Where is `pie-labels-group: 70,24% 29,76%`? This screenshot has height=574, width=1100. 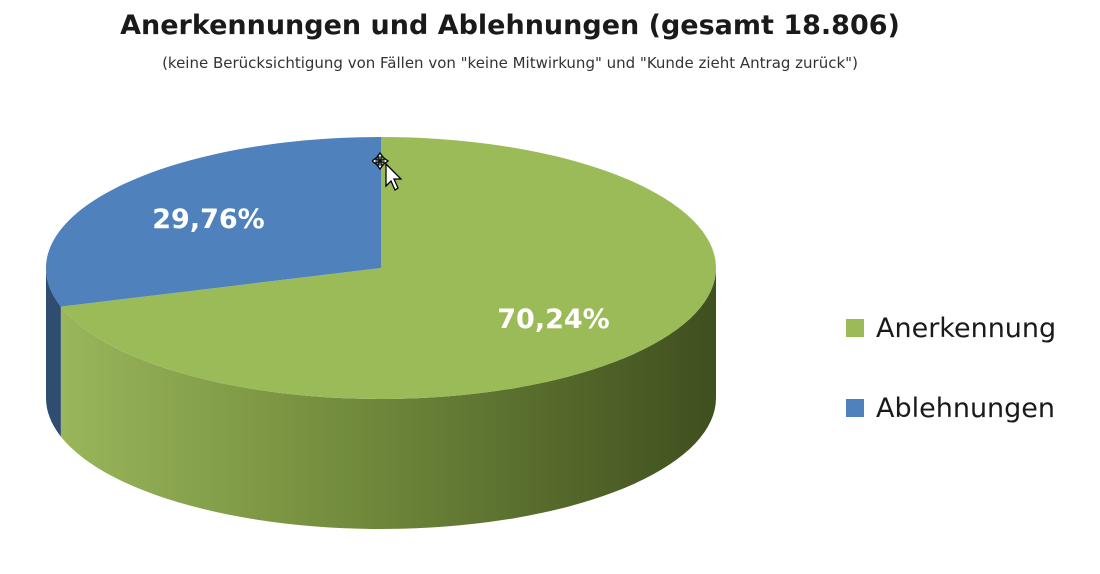
pie-labels-group: 70,24% 29,76% is located at coordinates (380, 269).